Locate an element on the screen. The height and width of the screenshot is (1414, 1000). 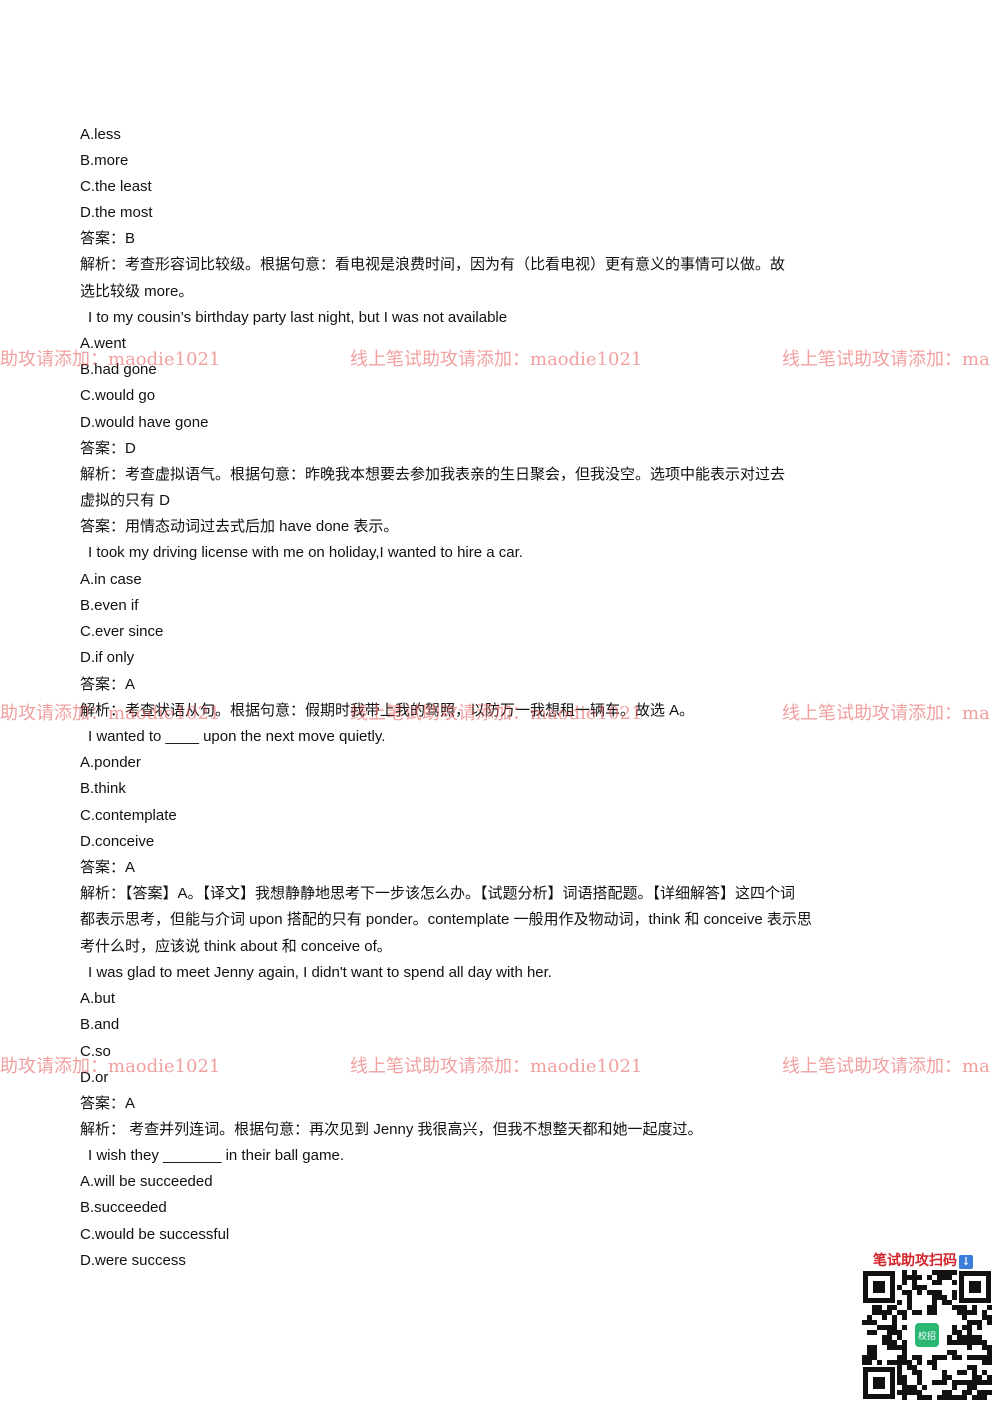
text-line: D.the most is located at coordinates (116, 212).